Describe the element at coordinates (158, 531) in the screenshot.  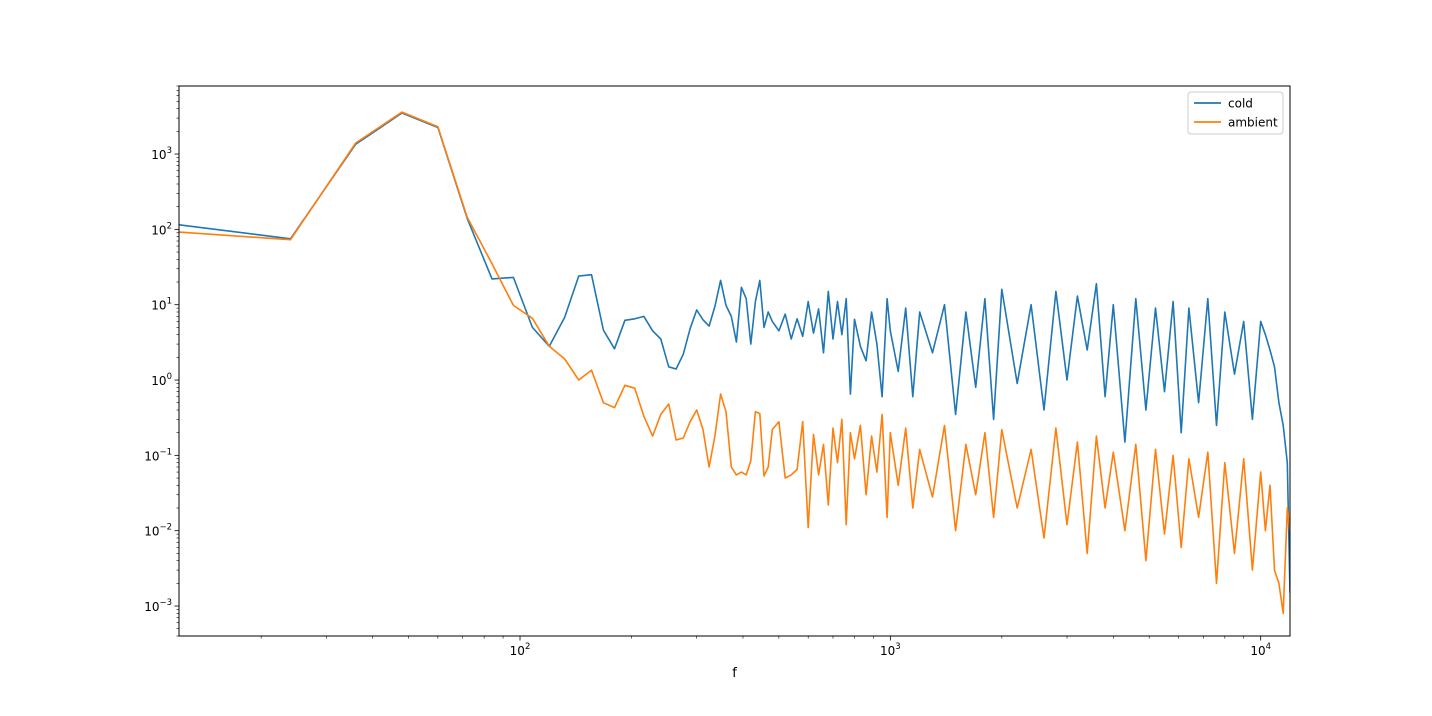
I see `y-tick-label: 10⁻²` at that location.